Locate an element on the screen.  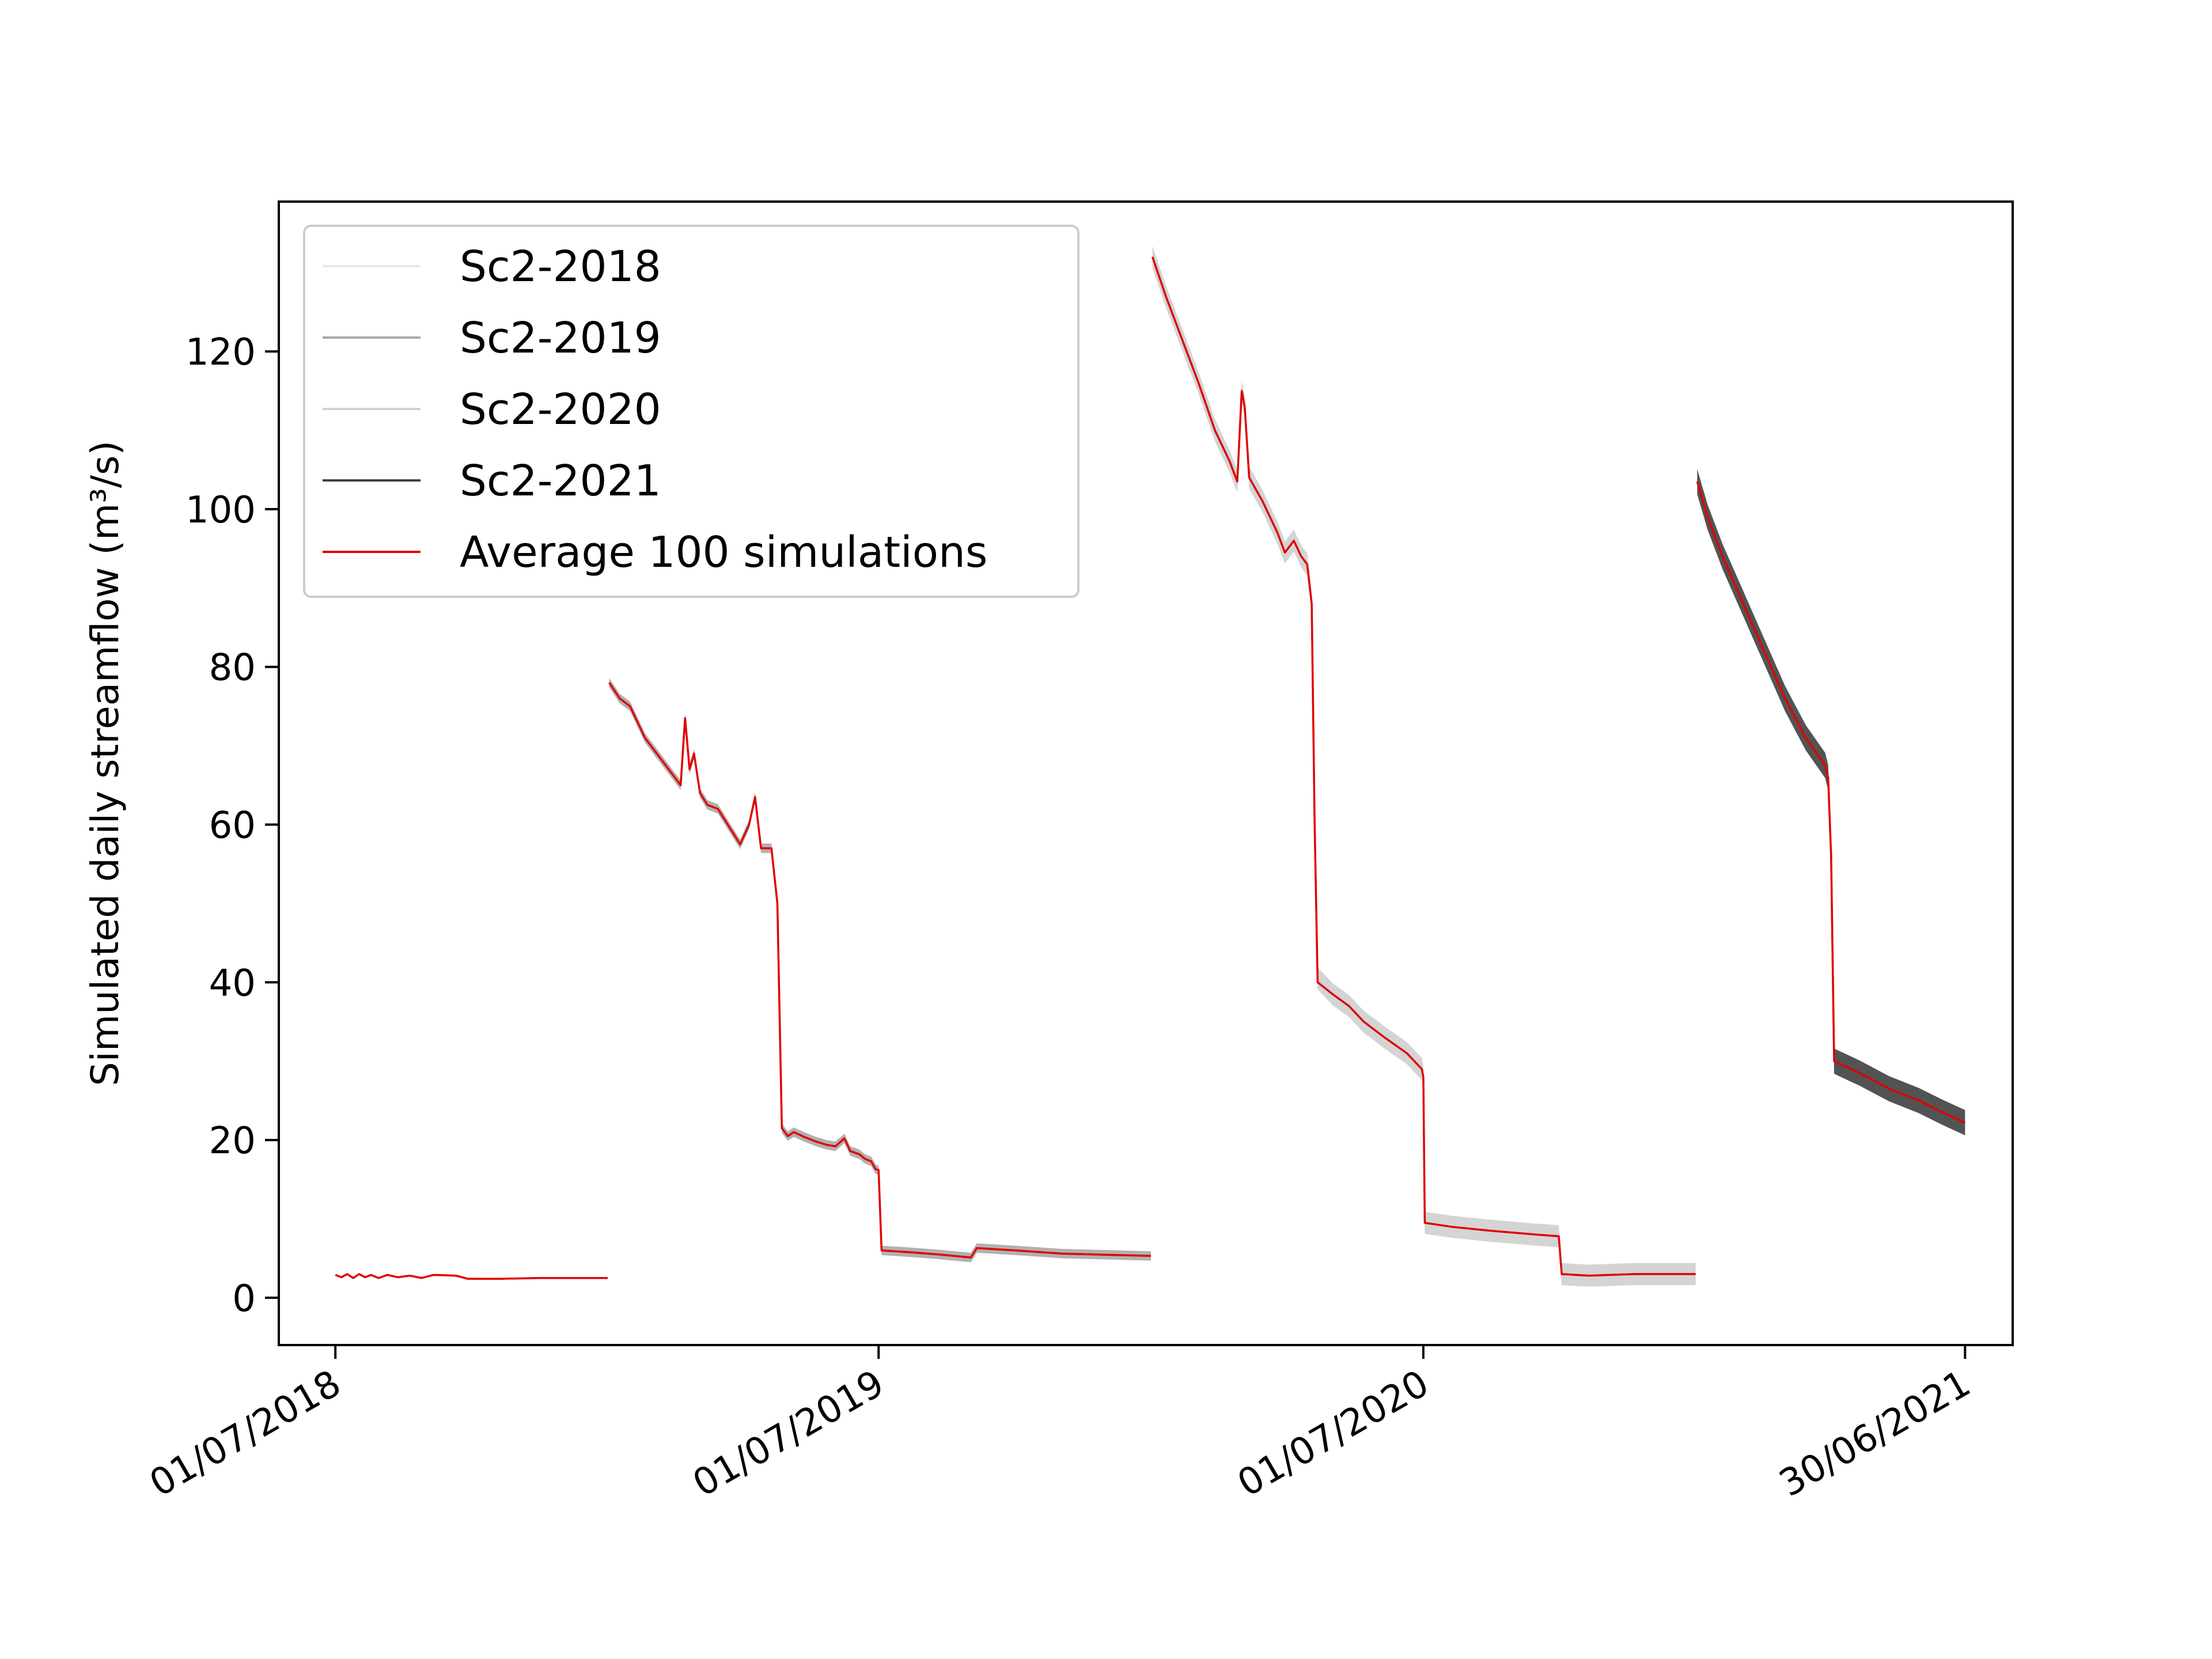
y-tick-label-1: 20 is located at coordinates (232, 1141).